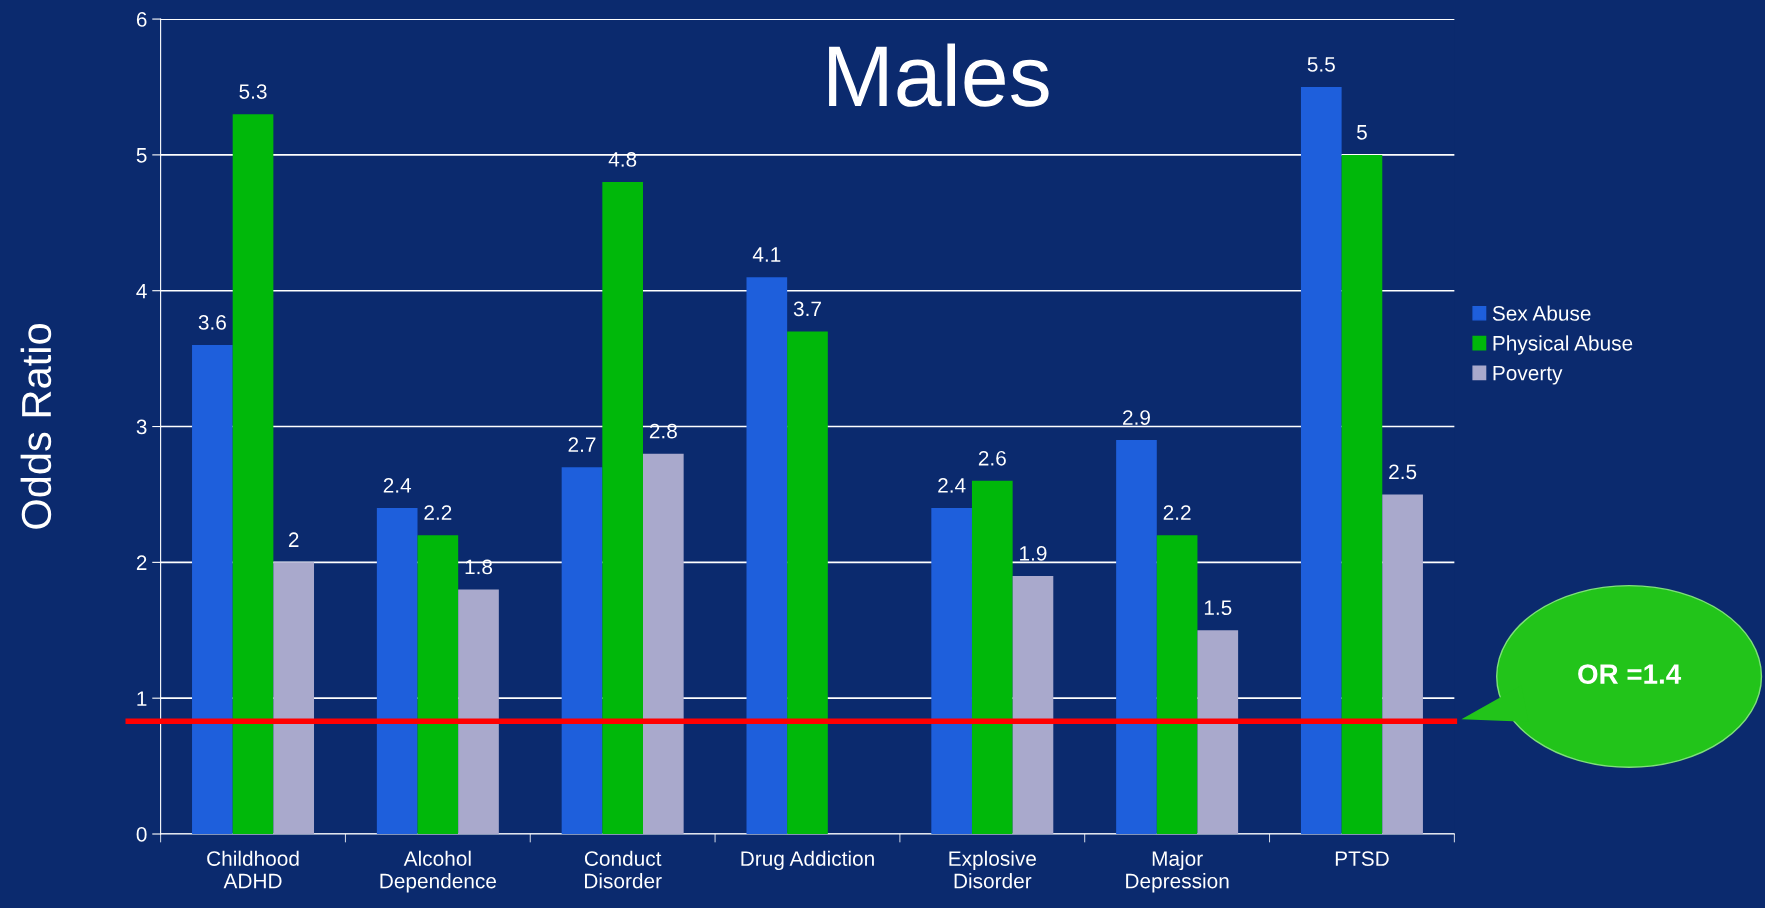 This screenshot has height=908, width=1765. What do you see at coordinates (293, 539) in the screenshot?
I see `data-label: 2` at bounding box center [293, 539].